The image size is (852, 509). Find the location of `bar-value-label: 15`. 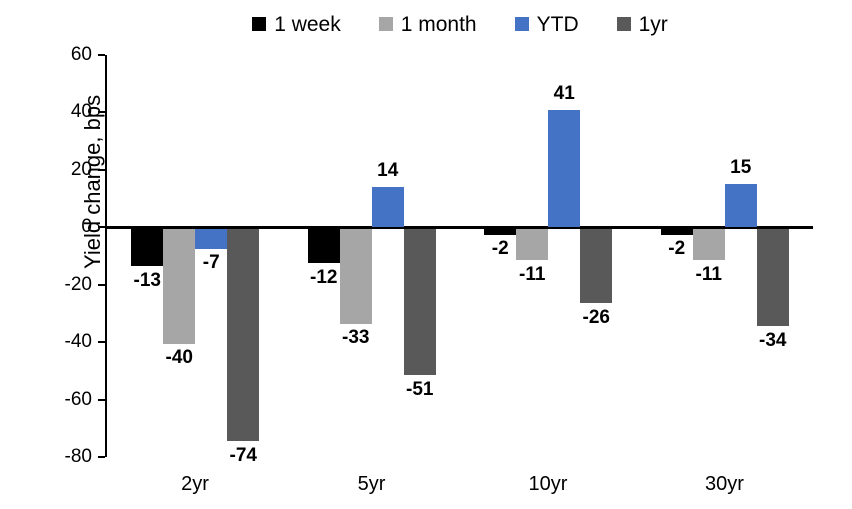

bar-value-label: 15 is located at coordinates (741, 168).